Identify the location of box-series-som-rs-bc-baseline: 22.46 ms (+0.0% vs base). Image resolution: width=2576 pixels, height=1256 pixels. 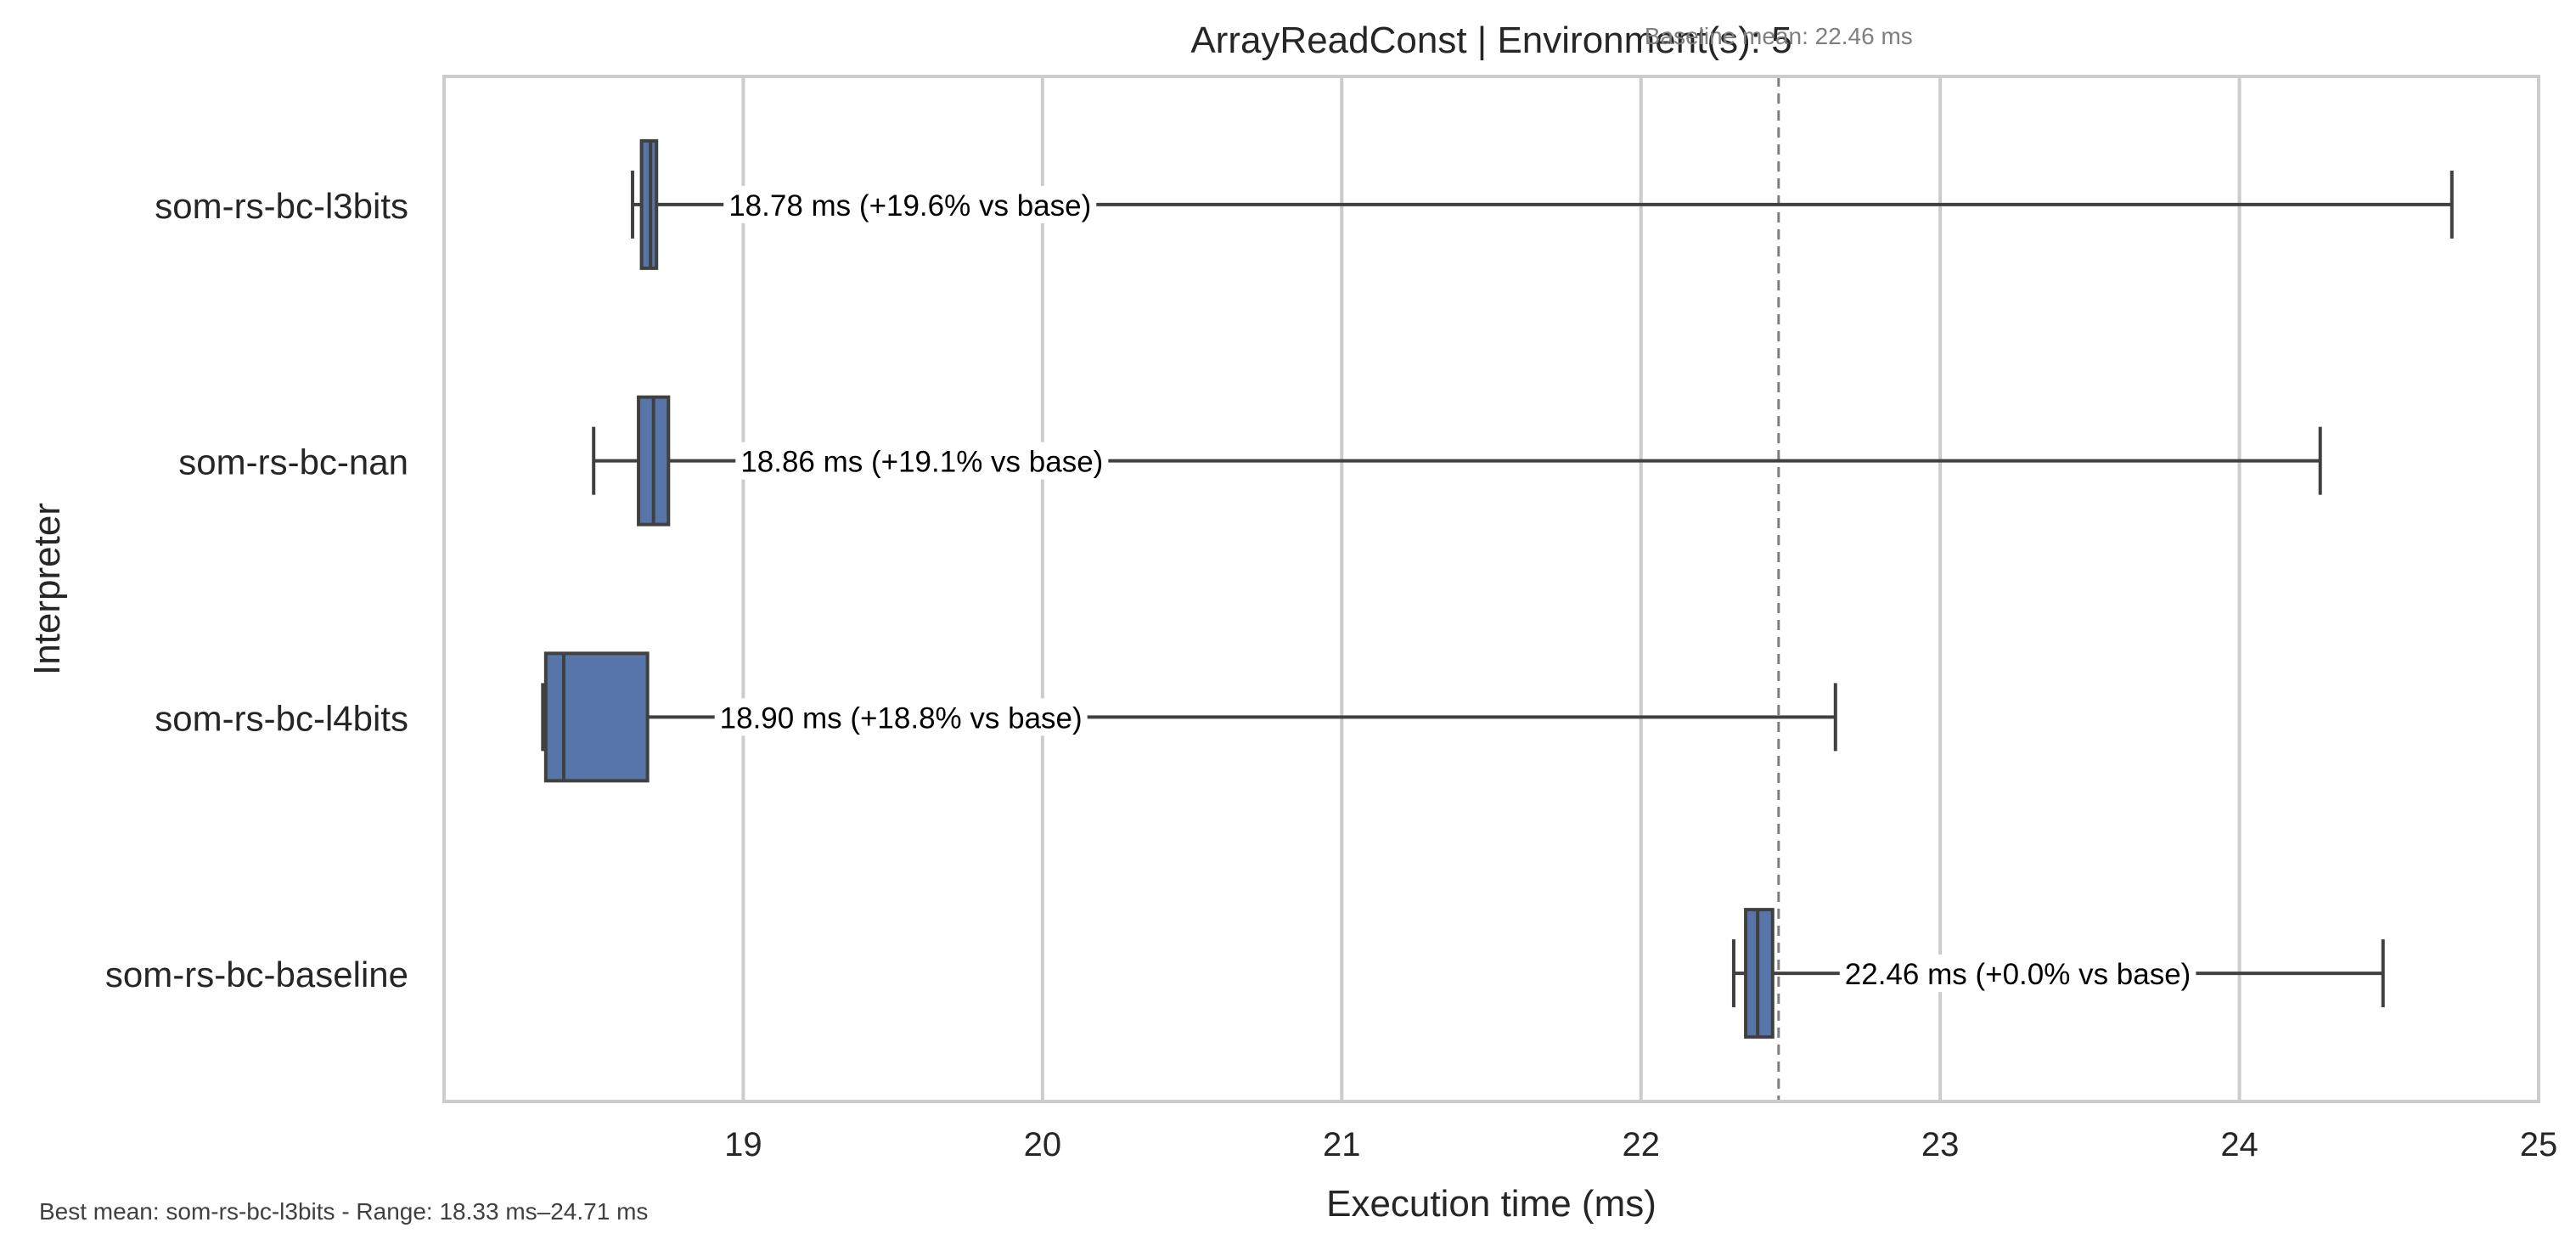
(2058, 973).